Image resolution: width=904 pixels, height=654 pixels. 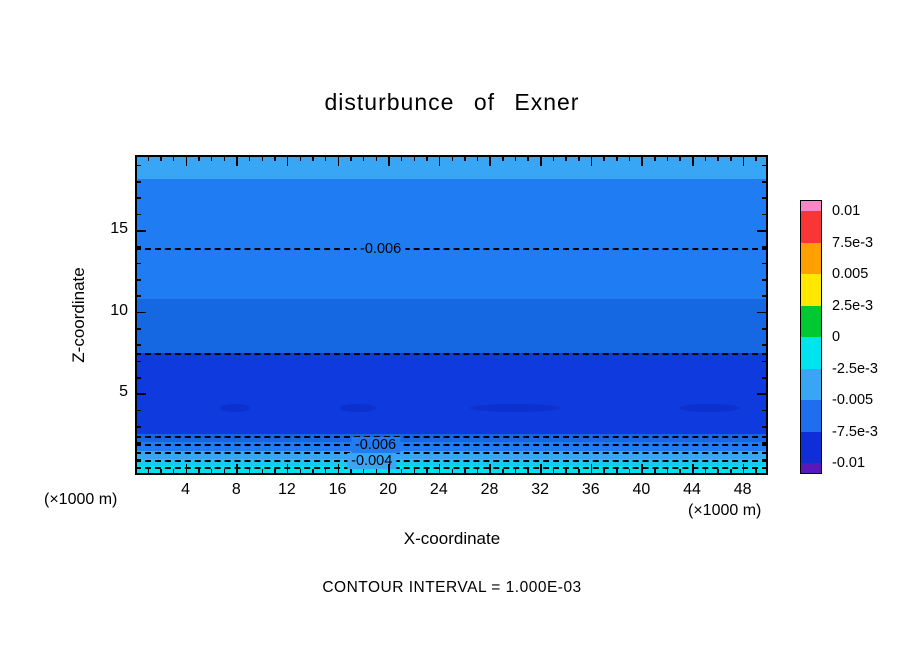 What do you see at coordinates (287, 489) in the screenshot?
I see `x-tick-label: 12` at bounding box center [287, 489].